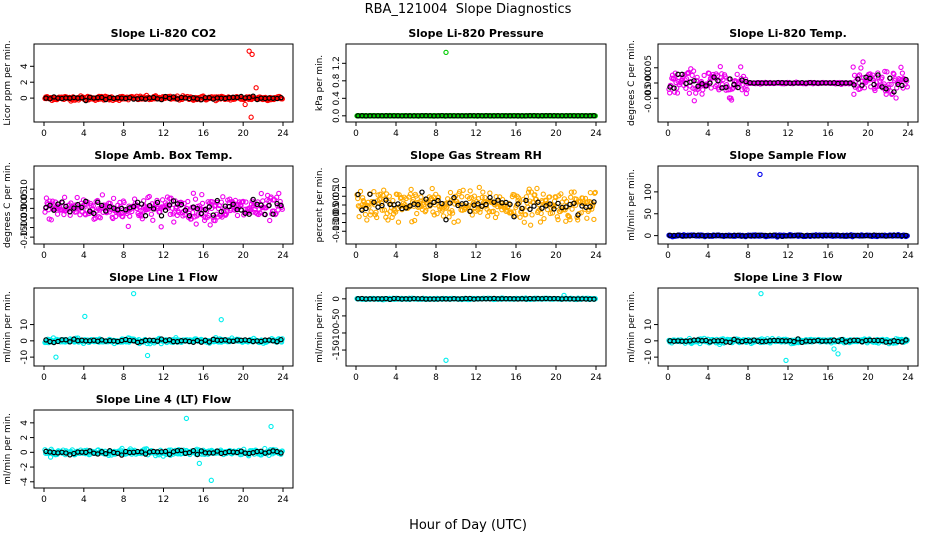  What do you see at coordinates (788, 277) in the screenshot?
I see `panel-title: Slope Line 3 Flow` at bounding box center [788, 277].